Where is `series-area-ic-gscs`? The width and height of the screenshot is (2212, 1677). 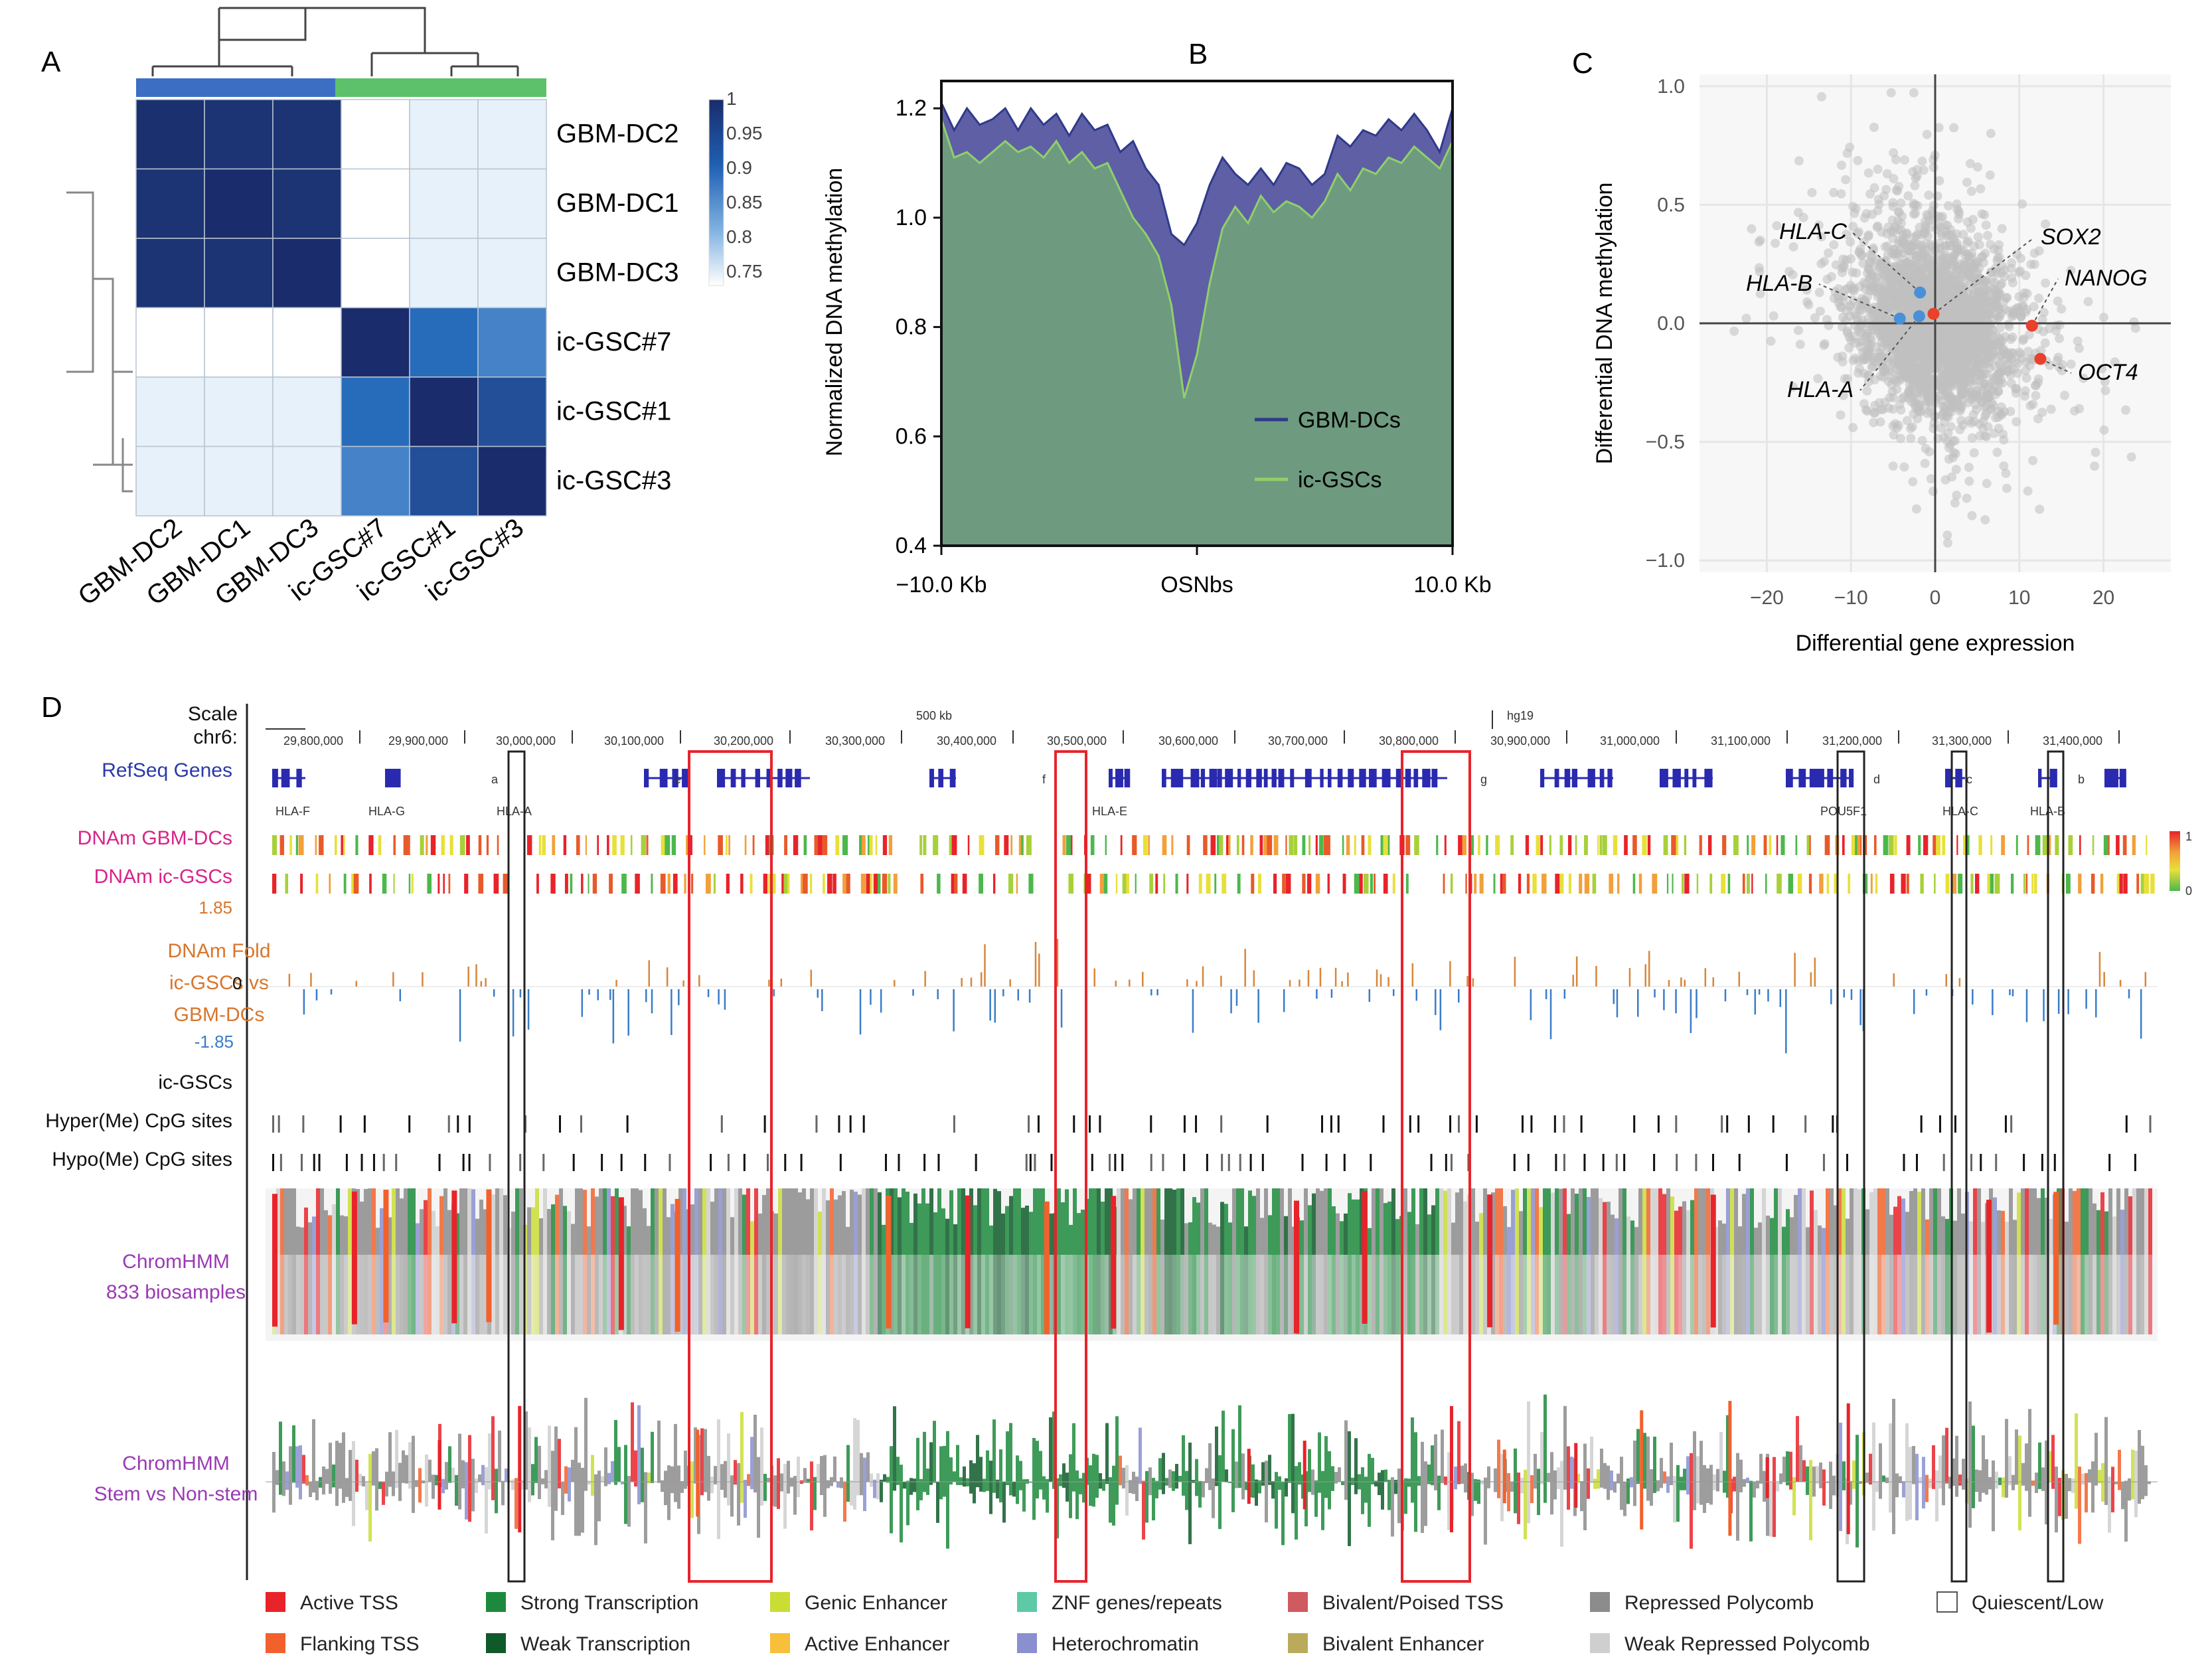
series-area-ic-gscs is located at coordinates (1197, 333).